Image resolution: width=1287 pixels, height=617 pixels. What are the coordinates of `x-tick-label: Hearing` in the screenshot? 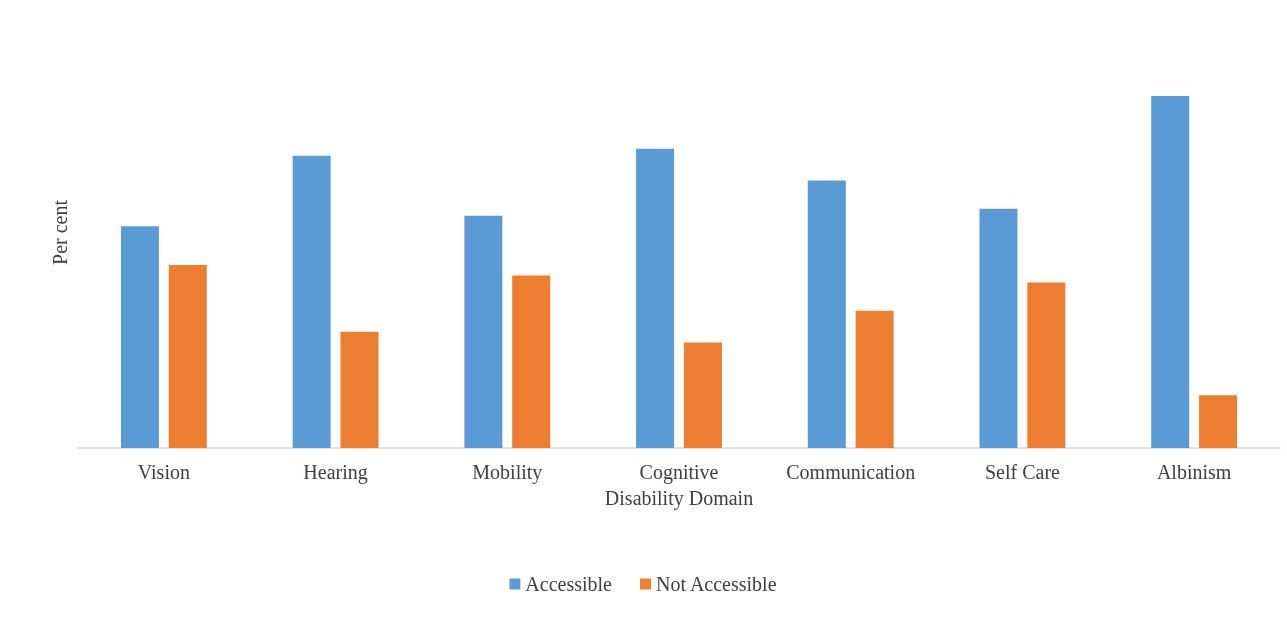 It's located at (335, 472).